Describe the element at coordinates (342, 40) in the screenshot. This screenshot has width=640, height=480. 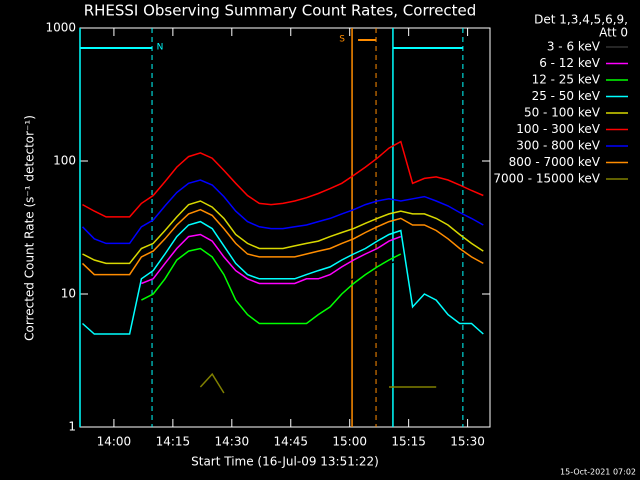
I see `interval-label: S` at that location.